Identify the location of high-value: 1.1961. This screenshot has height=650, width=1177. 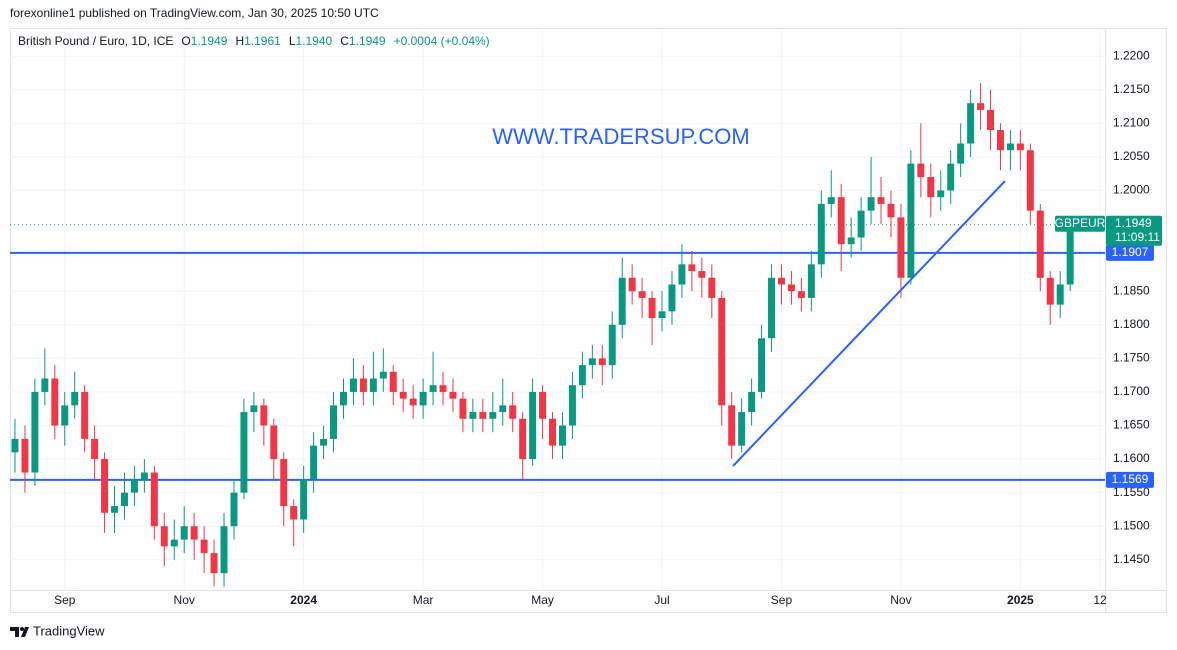
(262, 41).